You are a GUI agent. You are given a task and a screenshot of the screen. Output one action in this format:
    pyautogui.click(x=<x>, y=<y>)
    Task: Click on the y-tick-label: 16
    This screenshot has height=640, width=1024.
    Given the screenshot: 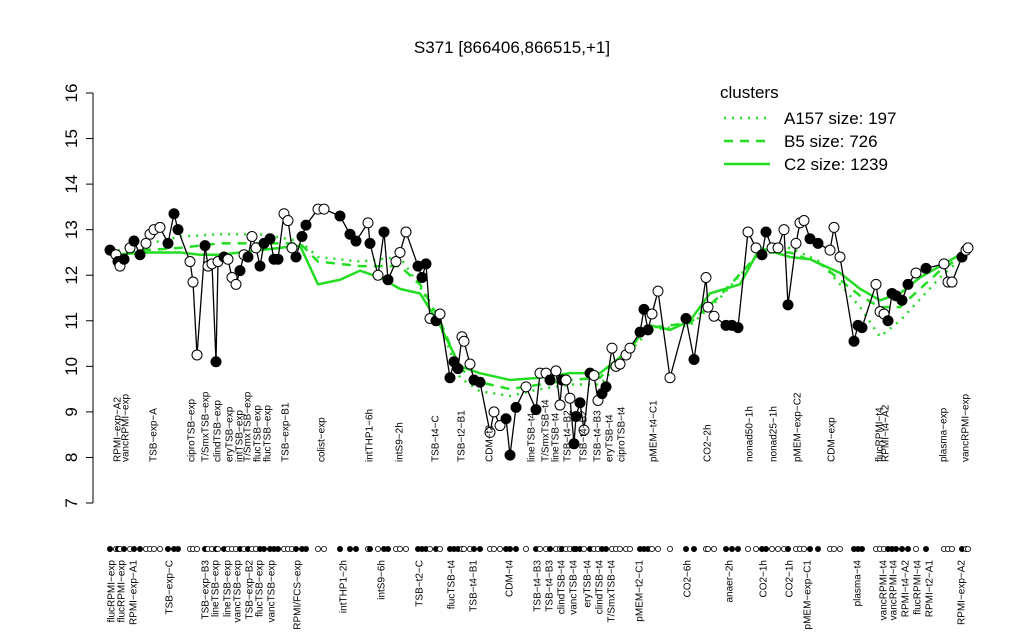 What is the action you would take?
    pyautogui.click(x=71, y=93)
    